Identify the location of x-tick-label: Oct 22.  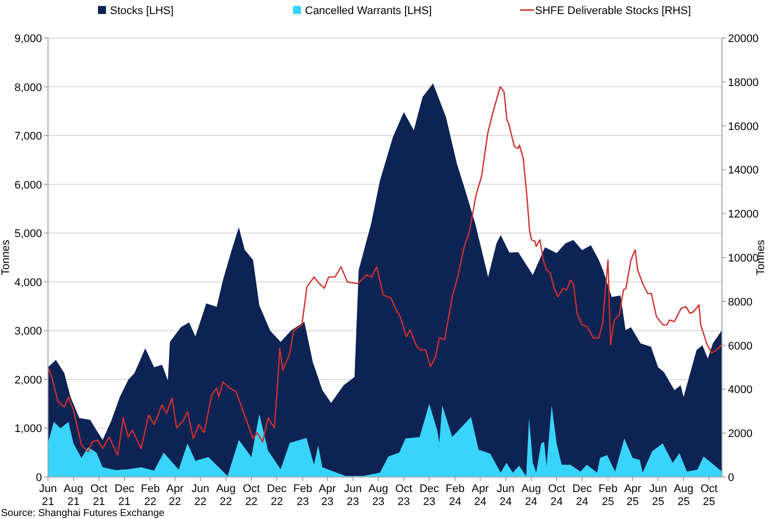
(251, 495).